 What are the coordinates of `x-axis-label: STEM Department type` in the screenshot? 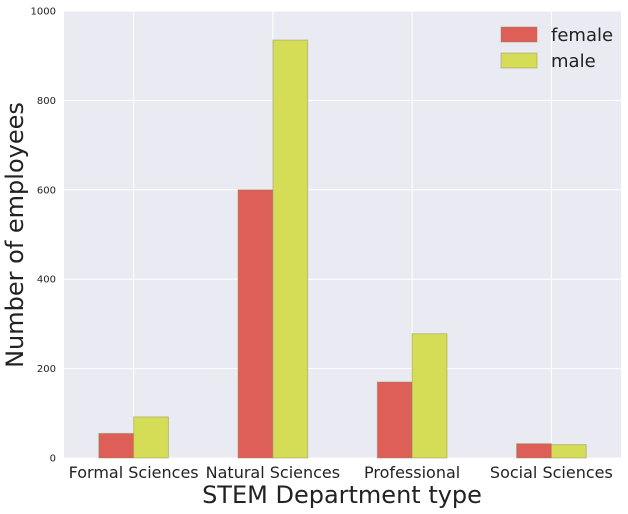 It's located at (342, 495).